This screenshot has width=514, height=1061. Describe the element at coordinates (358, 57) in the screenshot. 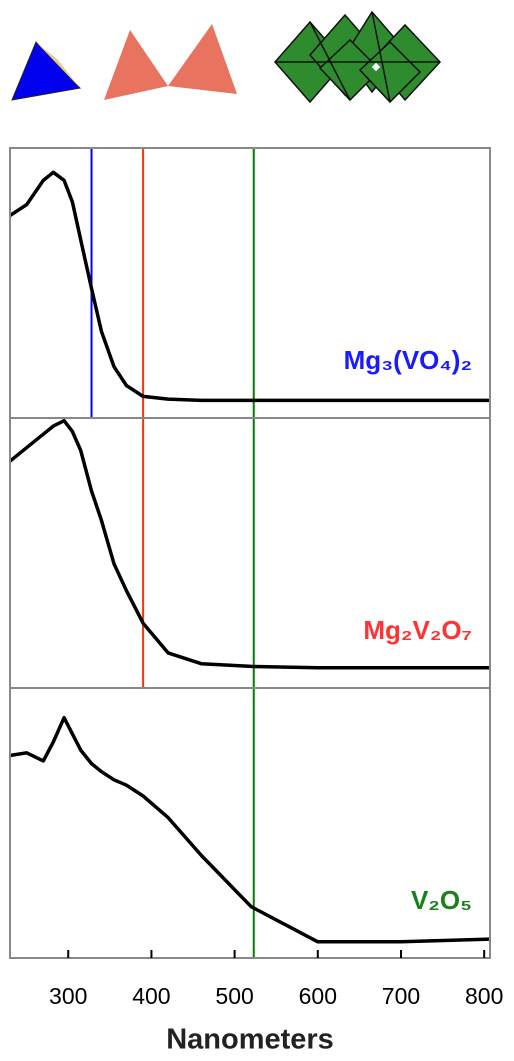

I see `octahedra-icon` at that location.